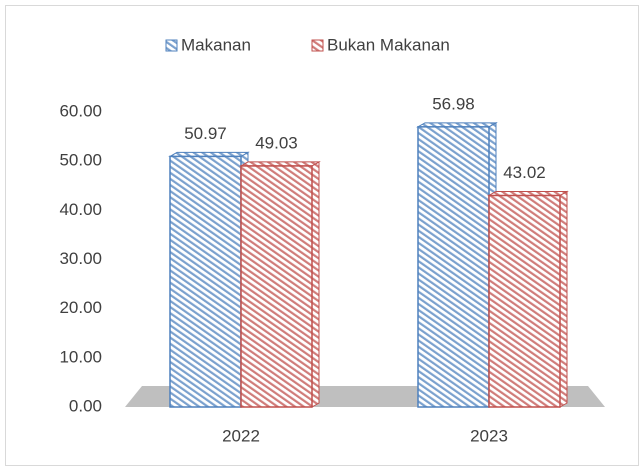  What do you see at coordinates (80, 209) in the screenshot?
I see `y-tick-label: 40.00` at bounding box center [80, 209].